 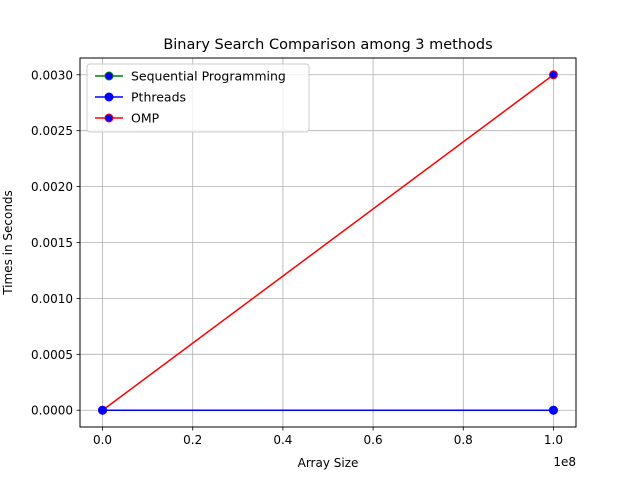 What do you see at coordinates (52, 187) in the screenshot?
I see `y-tick-label: 0.0020` at bounding box center [52, 187].